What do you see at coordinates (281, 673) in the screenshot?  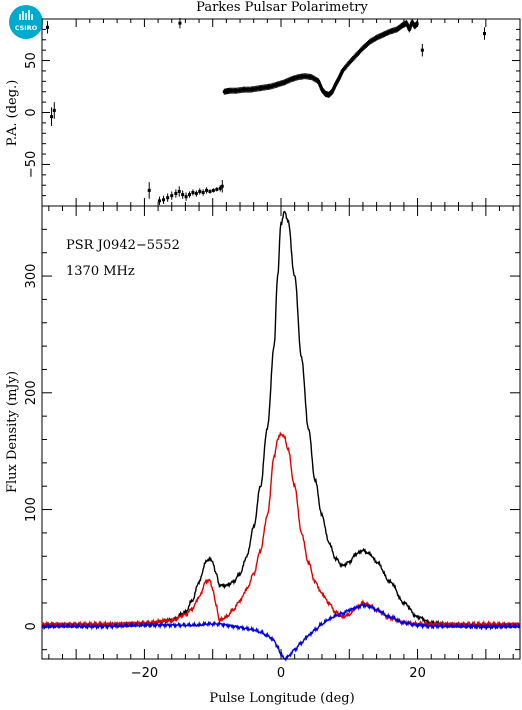 I see `profile-xtick-label: 0` at bounding box center [281, 673].